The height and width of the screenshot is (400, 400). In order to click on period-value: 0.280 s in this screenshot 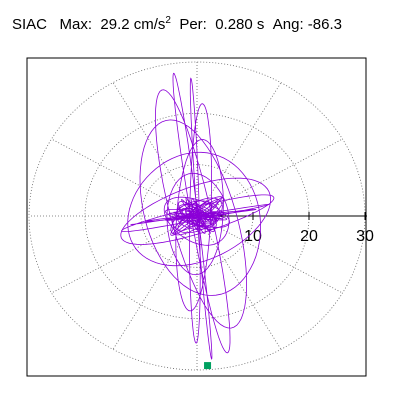, I will do `click(240, 24)`.